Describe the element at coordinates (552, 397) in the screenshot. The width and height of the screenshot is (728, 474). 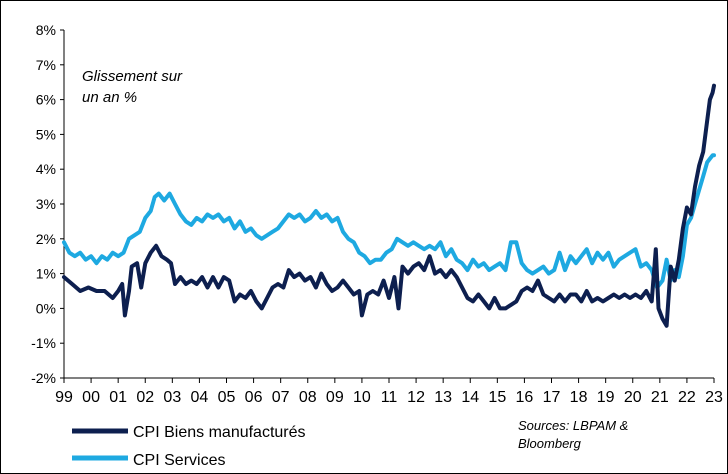
I see `x-tick-label: 17` at that location.